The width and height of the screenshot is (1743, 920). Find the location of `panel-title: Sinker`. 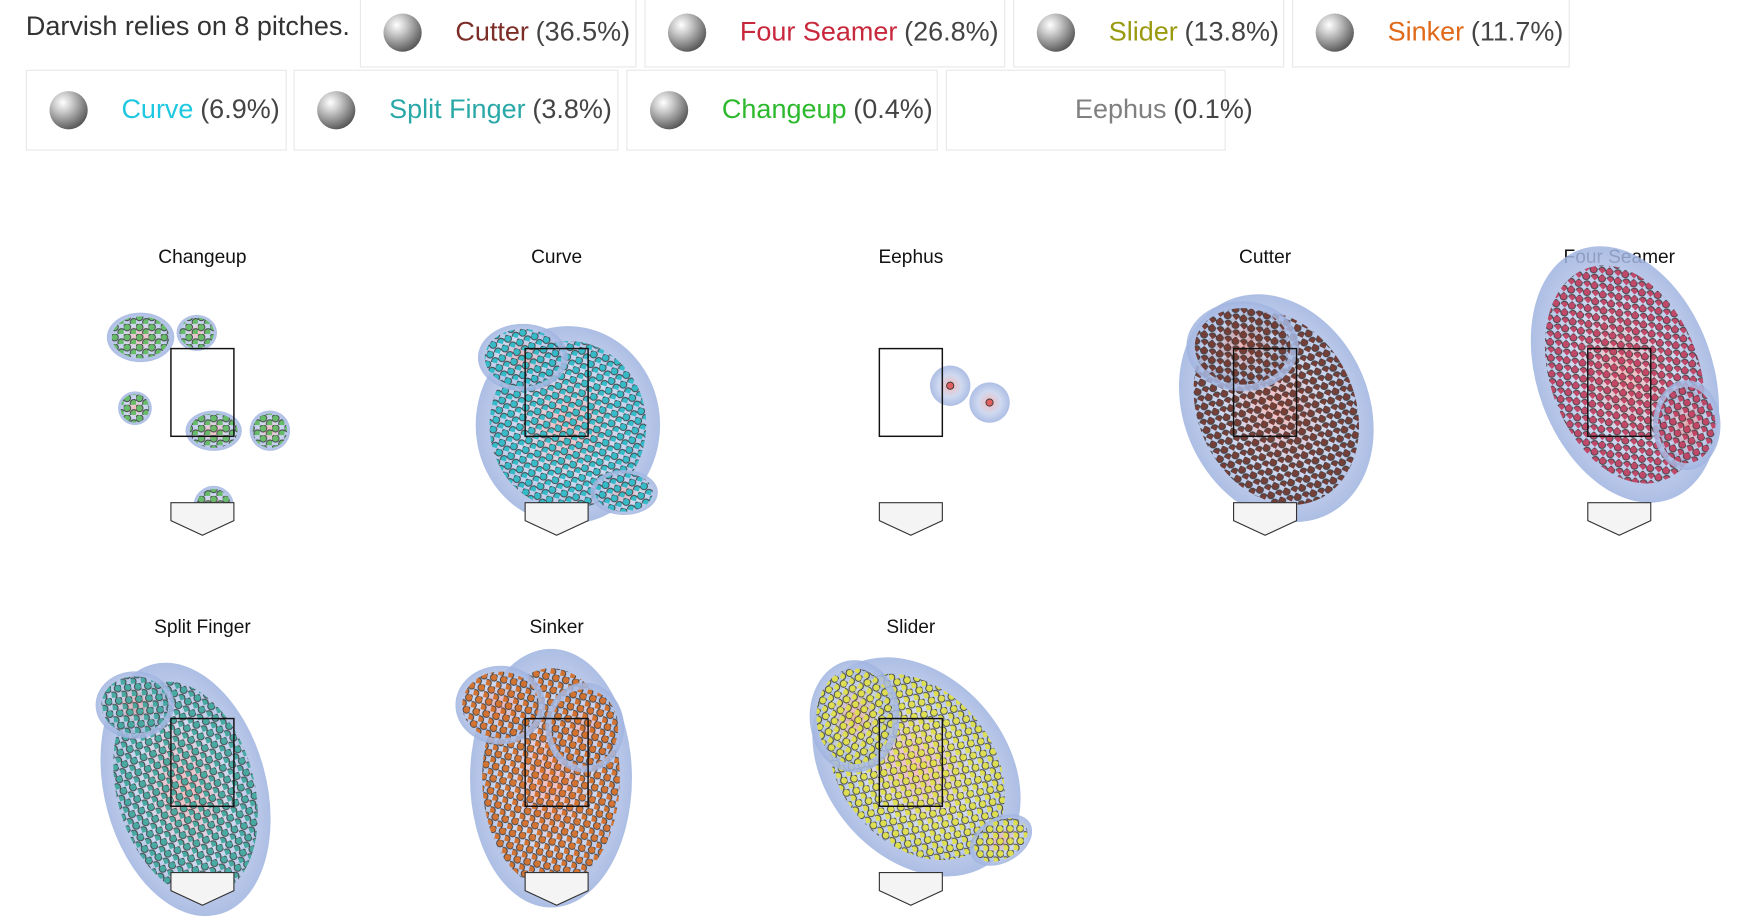

panel-title: Sinker is located at coordinates (557, 627).